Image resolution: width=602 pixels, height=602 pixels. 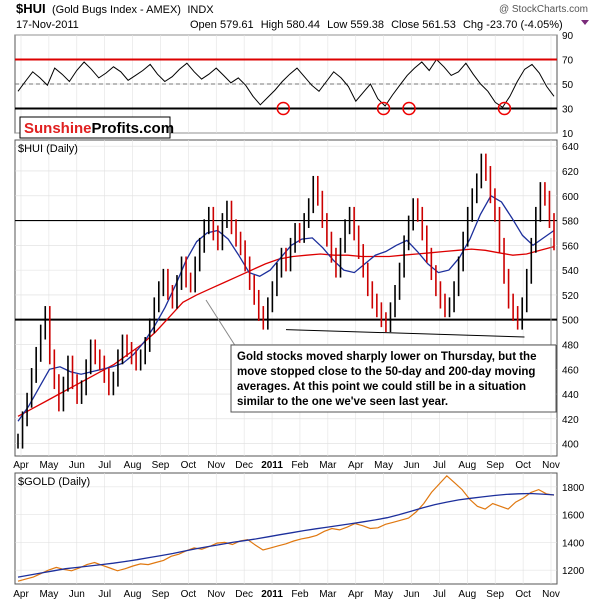 I want to click on chg-label: Chg, so click(x=473, y=25).